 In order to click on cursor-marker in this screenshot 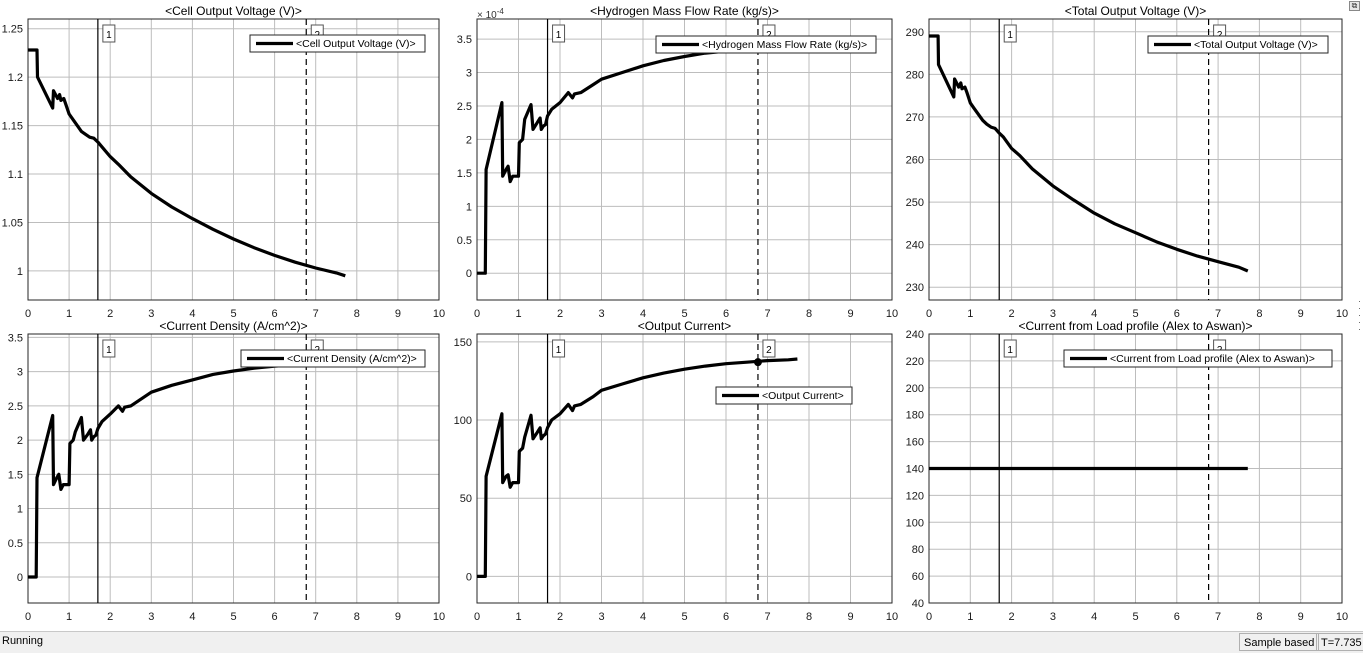, I will do `click(757, 362)`.